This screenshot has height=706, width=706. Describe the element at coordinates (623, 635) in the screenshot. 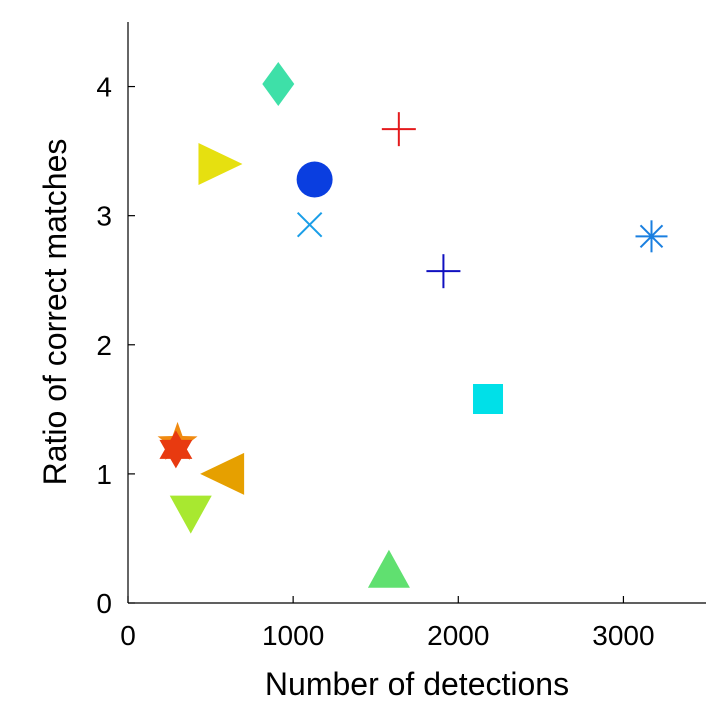

I see `x-tick-label: 3000` at that location.